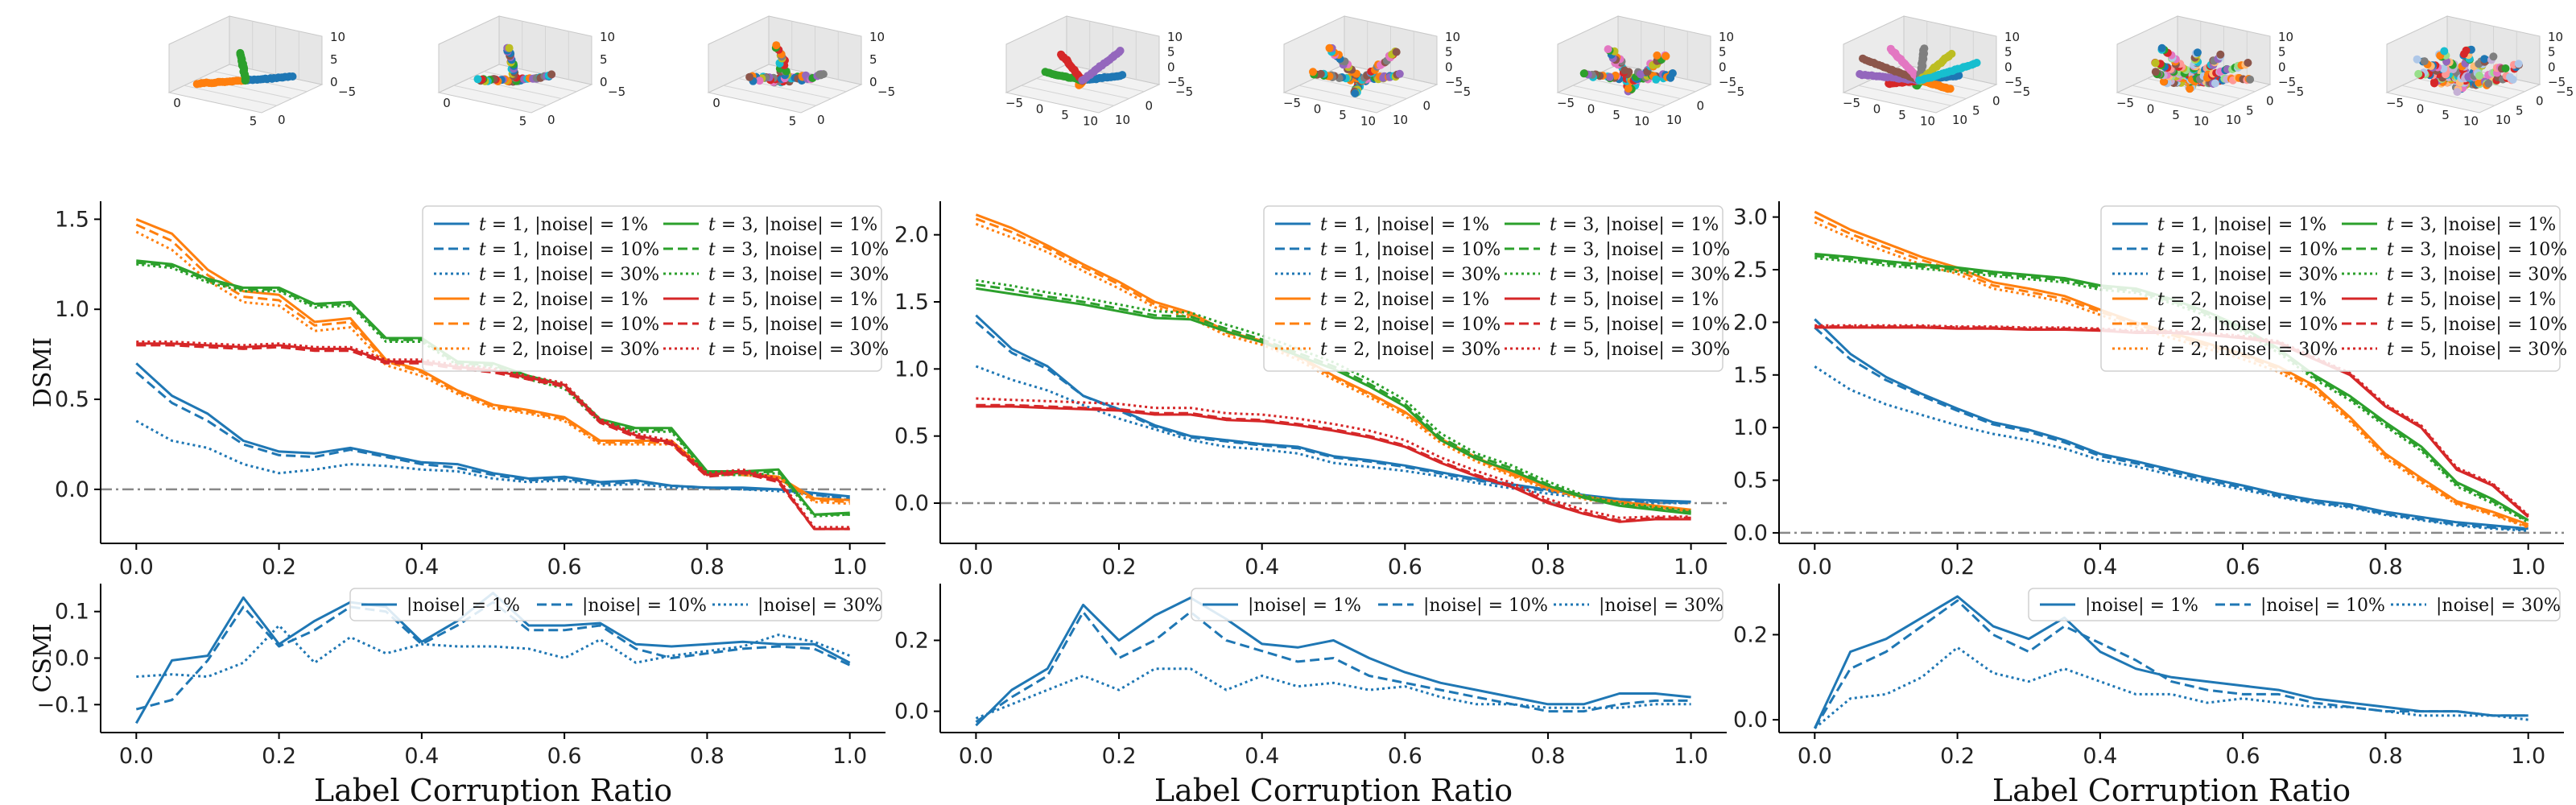 The image size is (2576, 805). I want to click on y-tick-label: 0.5, so click(911, 436).